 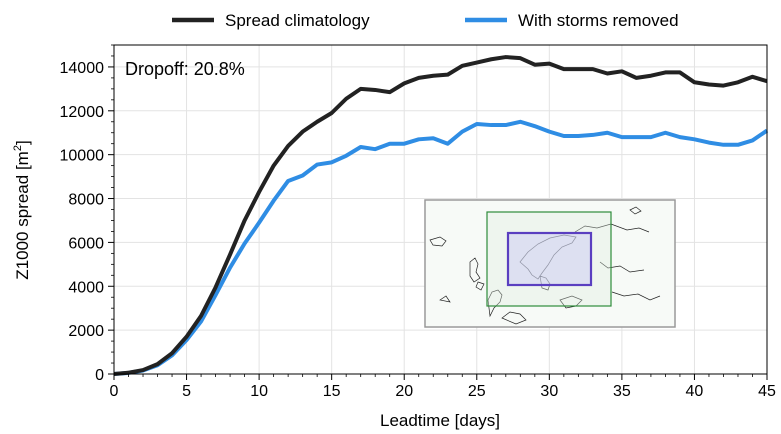 I want to click on x-axis-label: Leadtime [days], so click(x=440, y=420).